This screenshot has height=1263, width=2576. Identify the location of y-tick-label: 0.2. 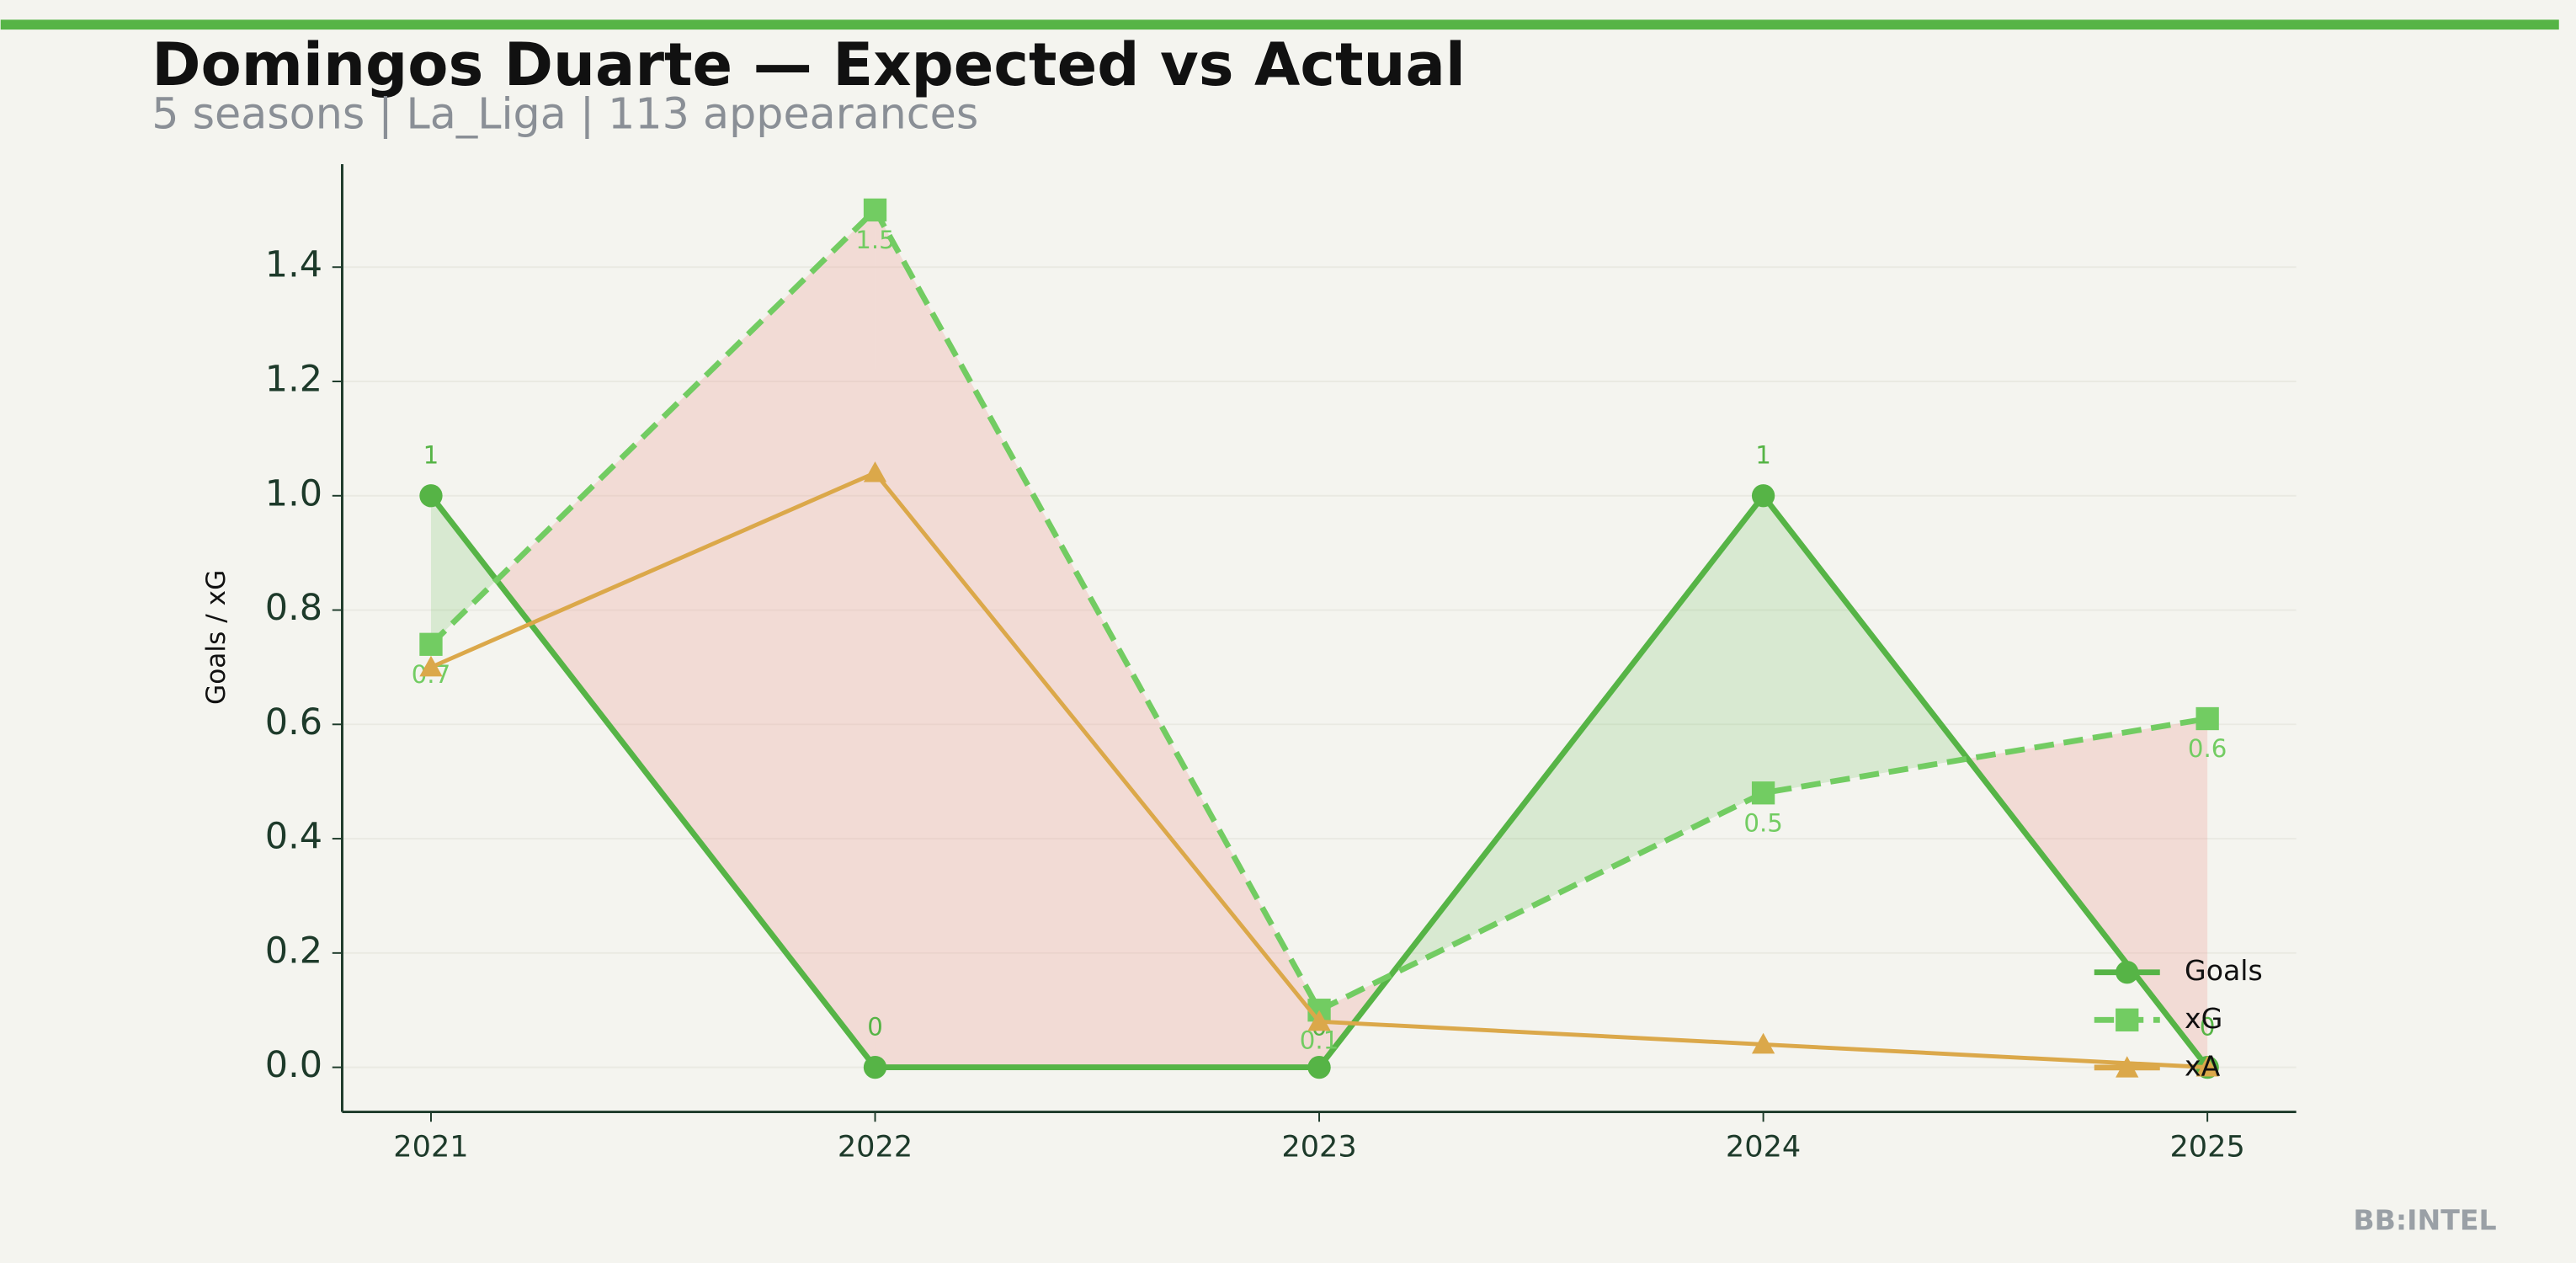
(294, 951).